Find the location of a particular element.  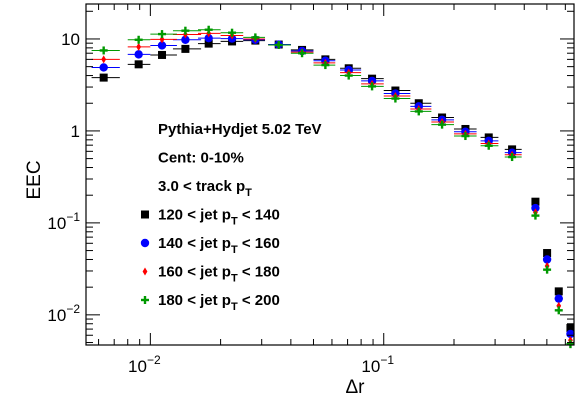

legend-label-after: < 200 is located at coordinates (259, 300).